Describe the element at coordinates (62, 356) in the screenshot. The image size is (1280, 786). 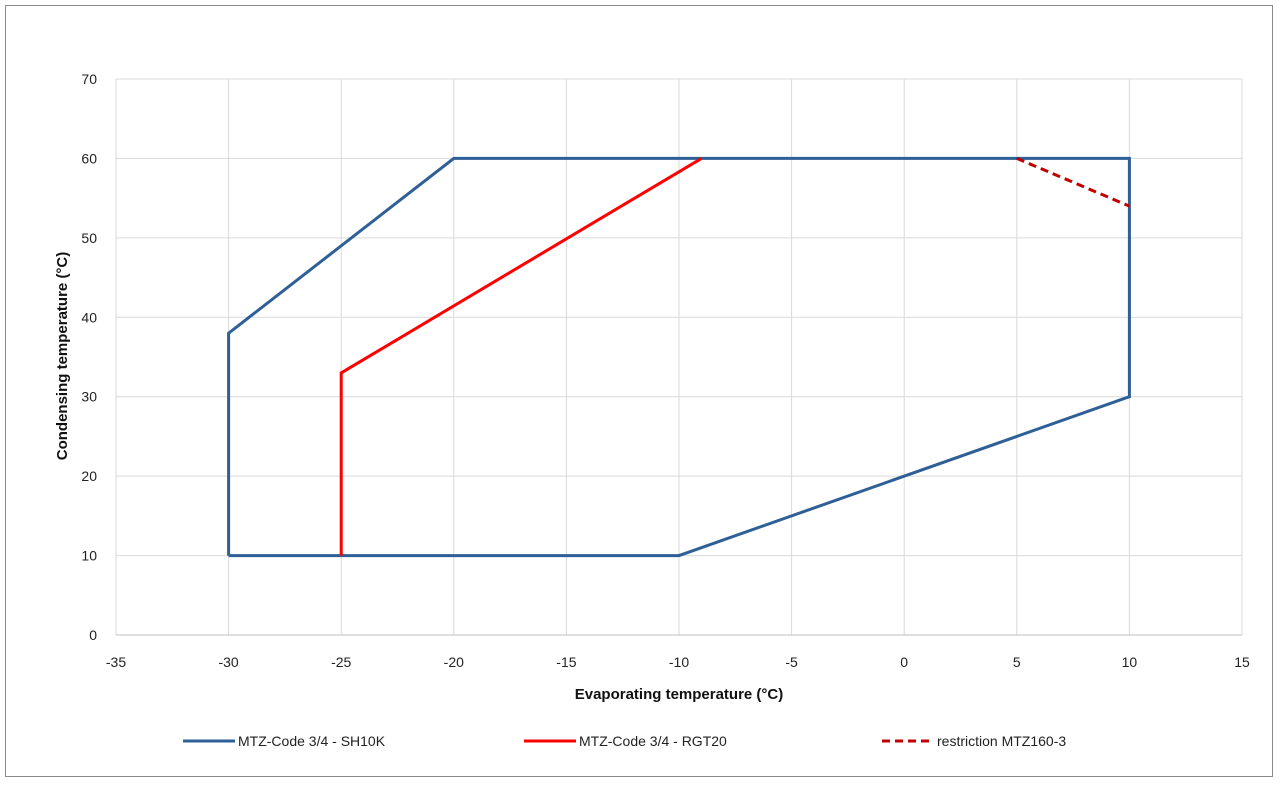
I see `y-axis-title: Condensing temperature (°C)` at that location.